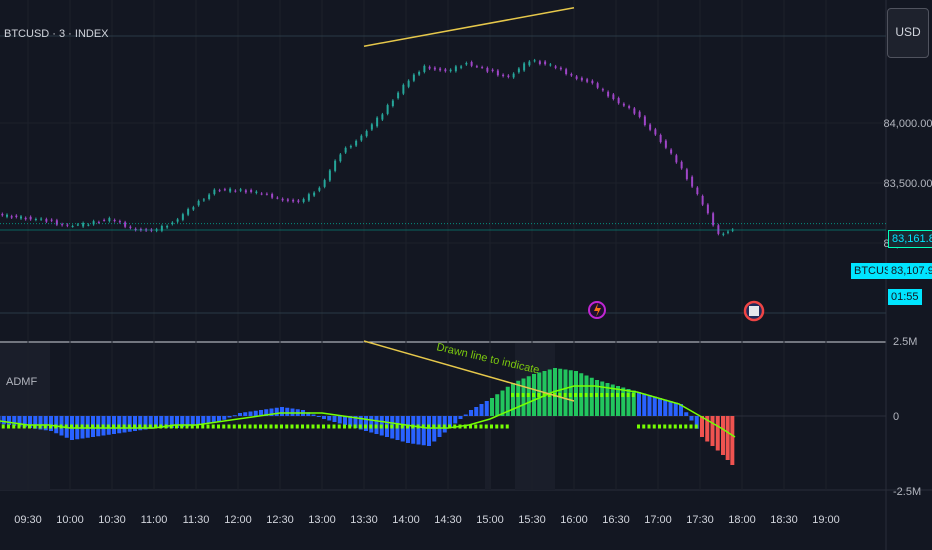 The height and width of the screenshot is (550, 932). What do you see at coordinates (368, 411) in the screenshot?
I see `signal-line` at bounding box center [368, 411].